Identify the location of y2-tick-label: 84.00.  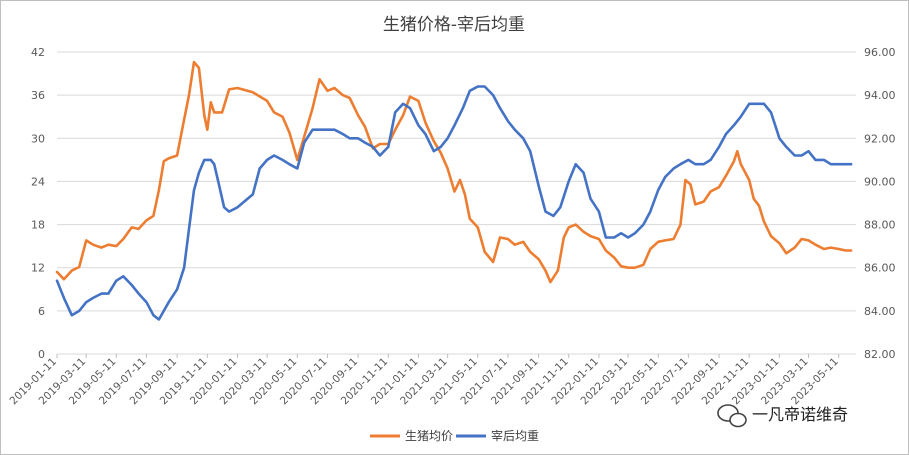
(880, 311).